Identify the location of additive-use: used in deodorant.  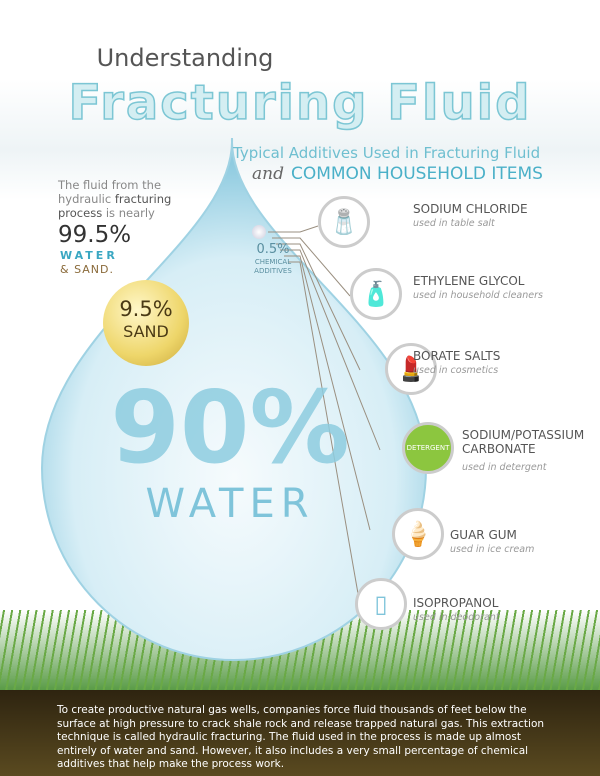
(456, 617).